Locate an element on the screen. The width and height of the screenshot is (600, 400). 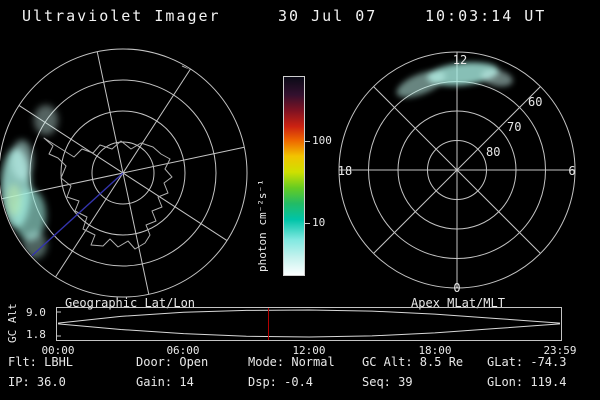
status-glon: GLon: 119.4 is located at coordinates (527, 382).